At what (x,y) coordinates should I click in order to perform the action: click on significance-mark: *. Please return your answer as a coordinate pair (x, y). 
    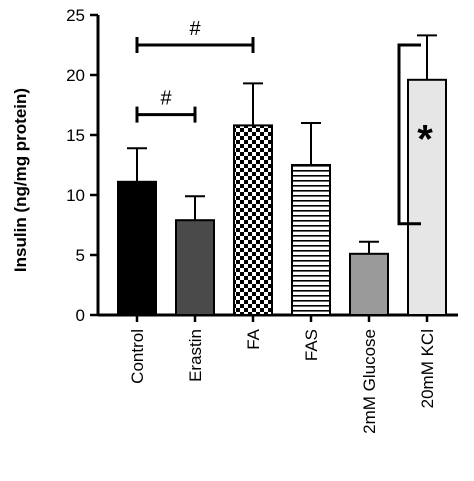
    Looking at the image, I should click on (425, 139).